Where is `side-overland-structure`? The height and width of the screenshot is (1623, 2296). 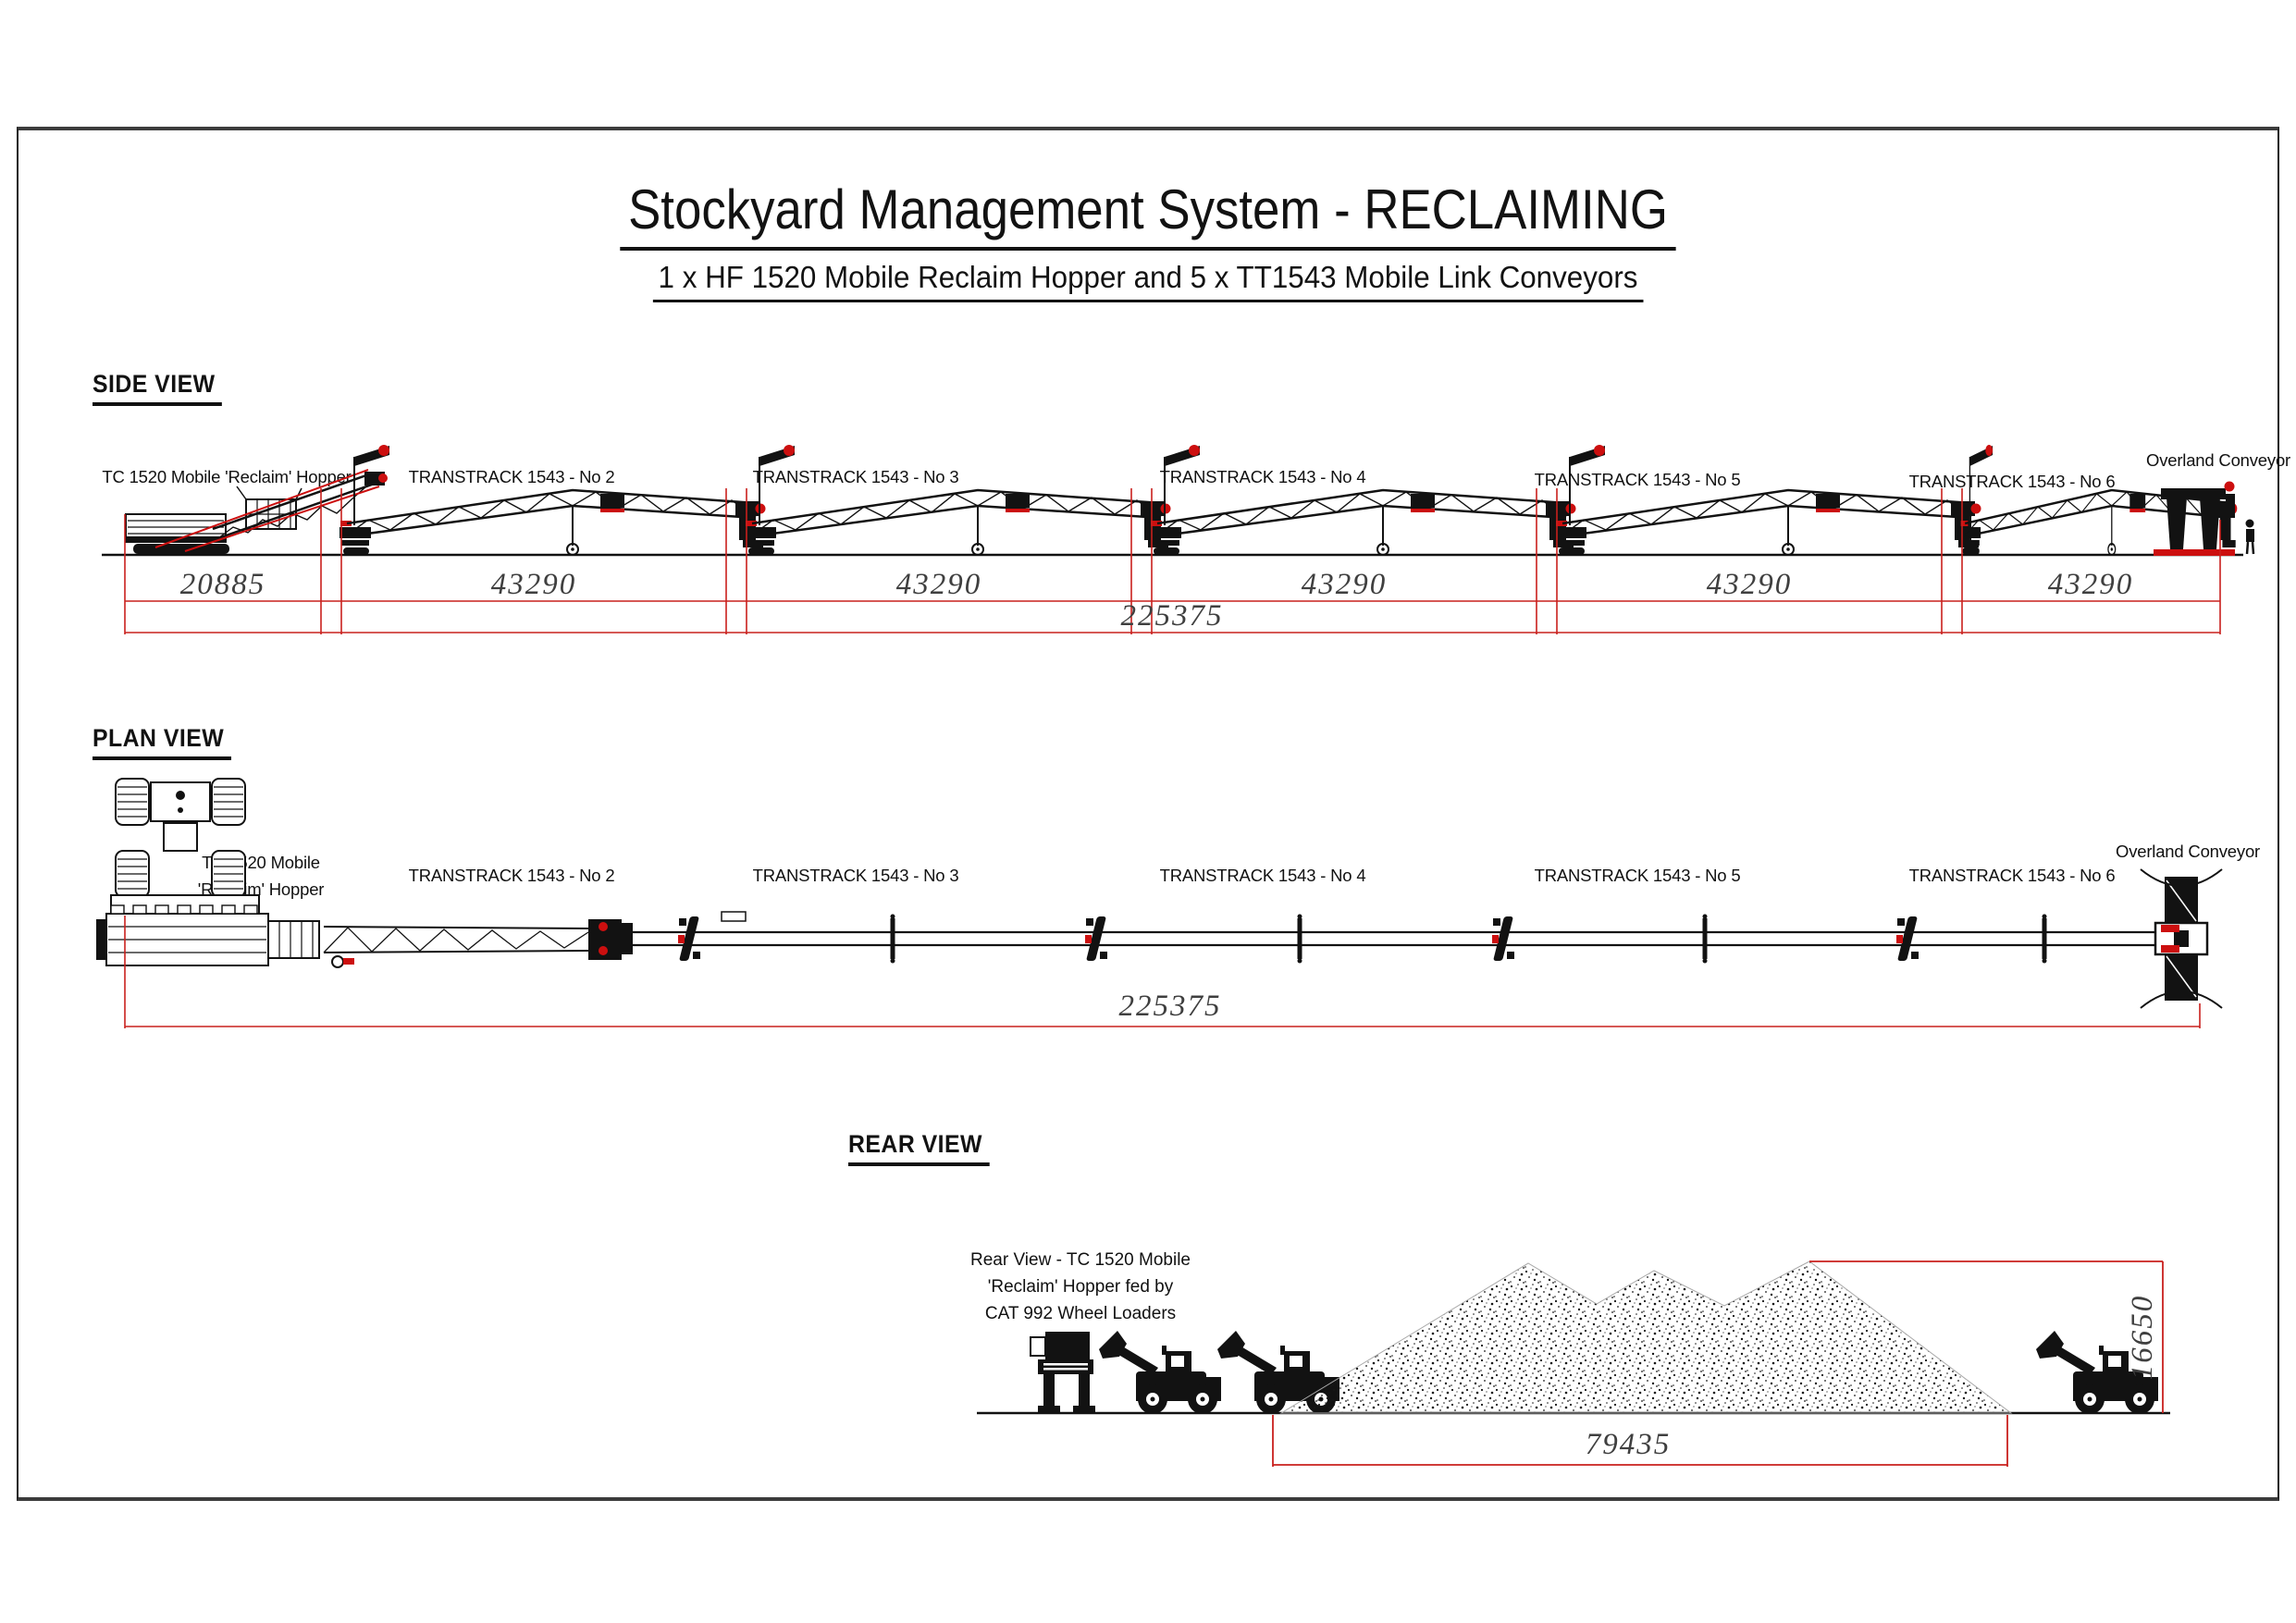 side-overland-structure is located at coordinates (2194, 518).